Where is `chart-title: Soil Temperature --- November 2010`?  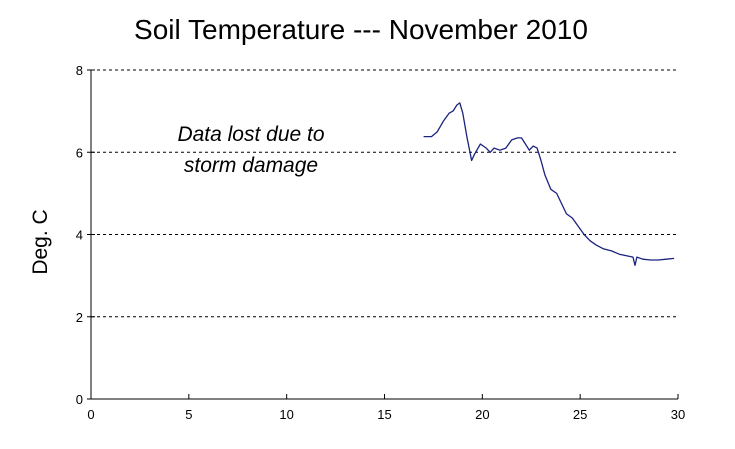
chart-title: Soil Temperature --- November 2010 is located at coordinates (361, 29).